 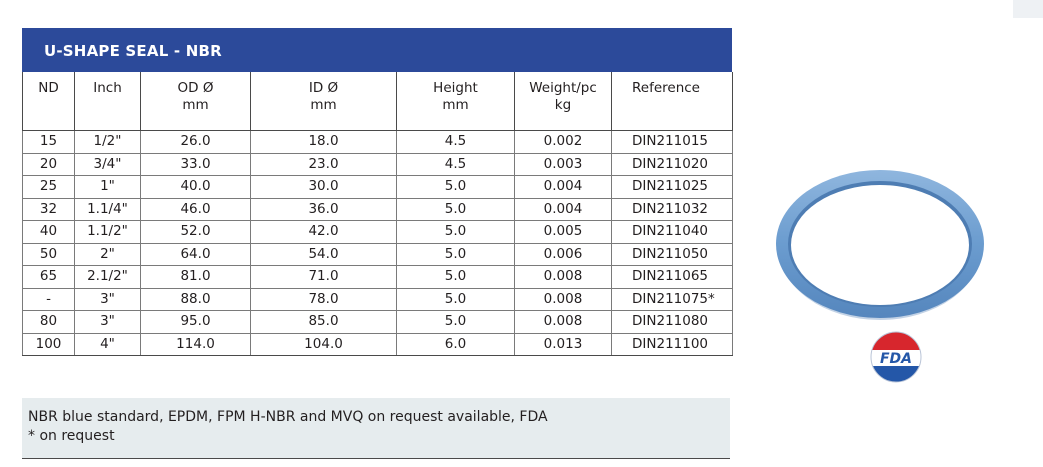 I want to click on table-row: 15 1/2" 26.0 18.0 4.5 0.002 DIN211015, so click(x=377, y=142).